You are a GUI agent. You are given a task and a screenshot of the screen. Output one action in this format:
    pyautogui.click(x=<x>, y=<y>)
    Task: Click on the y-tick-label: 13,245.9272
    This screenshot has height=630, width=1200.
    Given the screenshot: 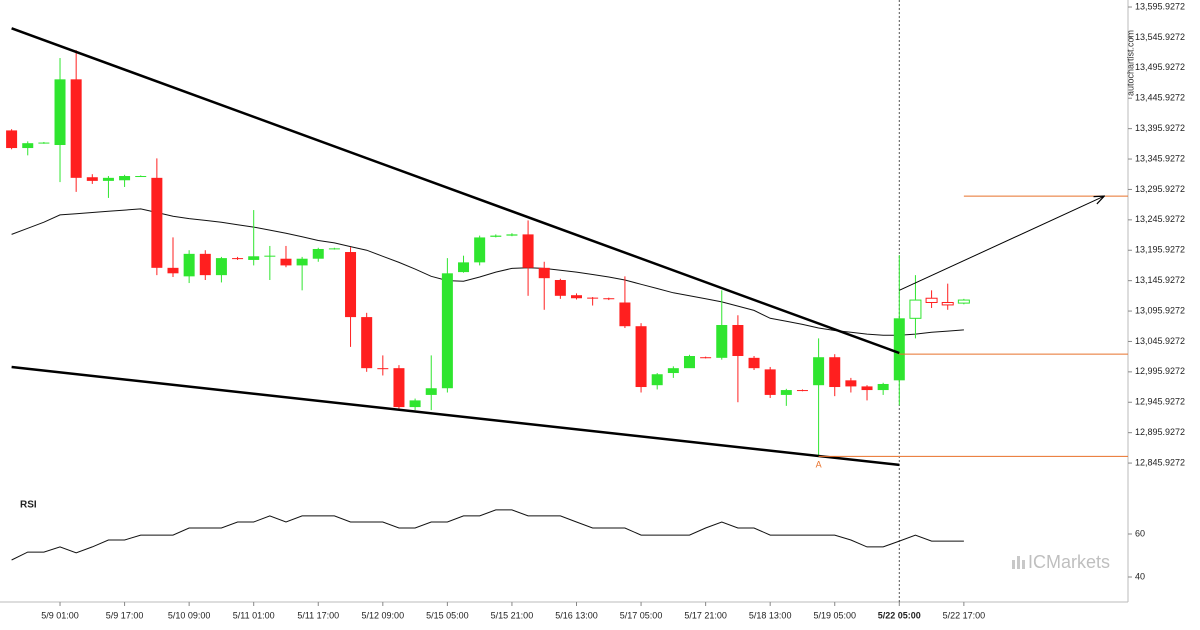 What is the action you would take?
    pyautogui.click(x=1160, y=219)
    